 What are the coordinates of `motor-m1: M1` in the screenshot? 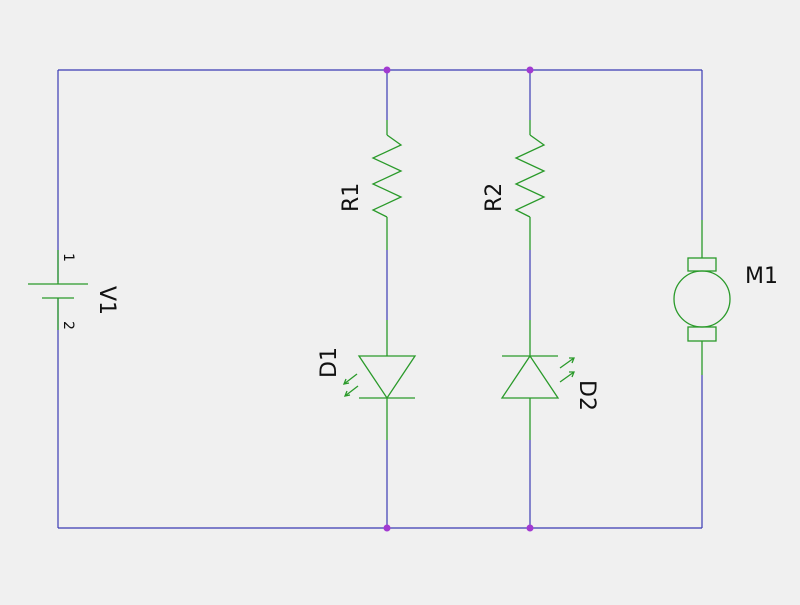 It's located at (725, 297).